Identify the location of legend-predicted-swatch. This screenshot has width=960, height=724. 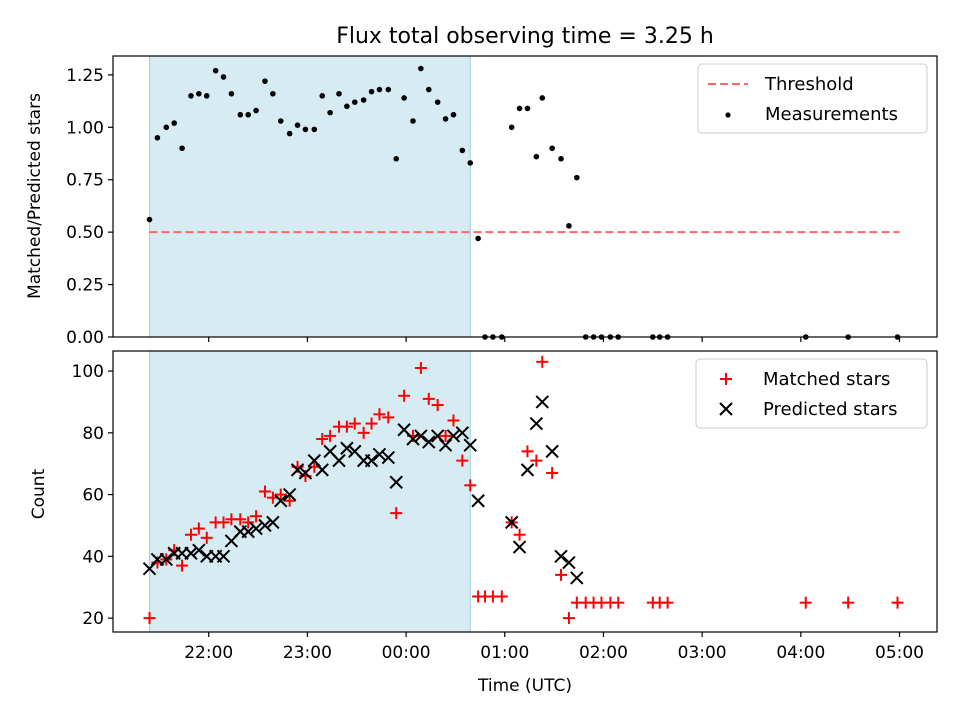
(726, 409).